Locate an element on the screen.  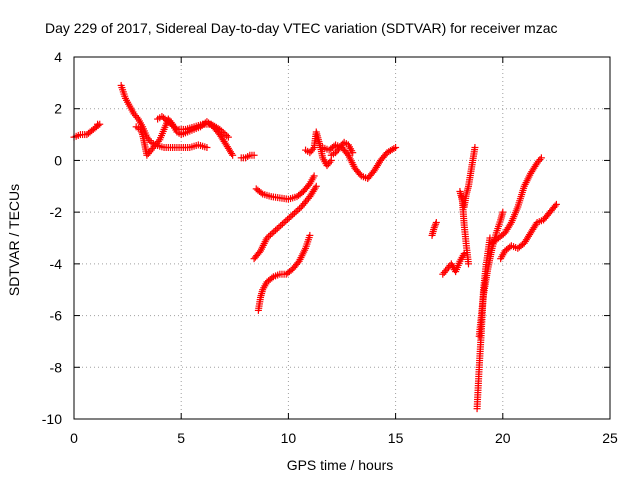
x-tick-label: 10 is located at coordinates (289, 438).